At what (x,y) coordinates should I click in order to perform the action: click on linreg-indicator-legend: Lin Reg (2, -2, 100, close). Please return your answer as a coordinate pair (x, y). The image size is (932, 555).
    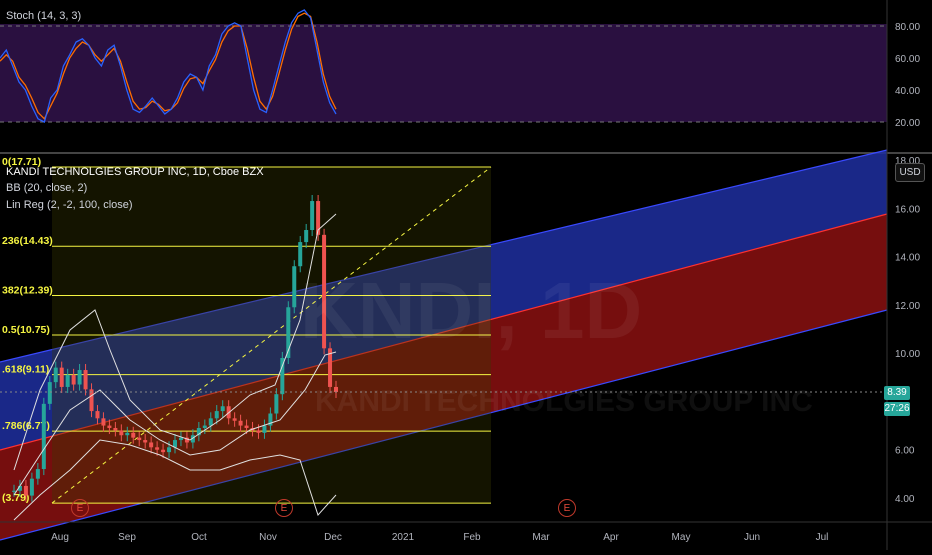
    Looking at the image, I should click on (69, 205).